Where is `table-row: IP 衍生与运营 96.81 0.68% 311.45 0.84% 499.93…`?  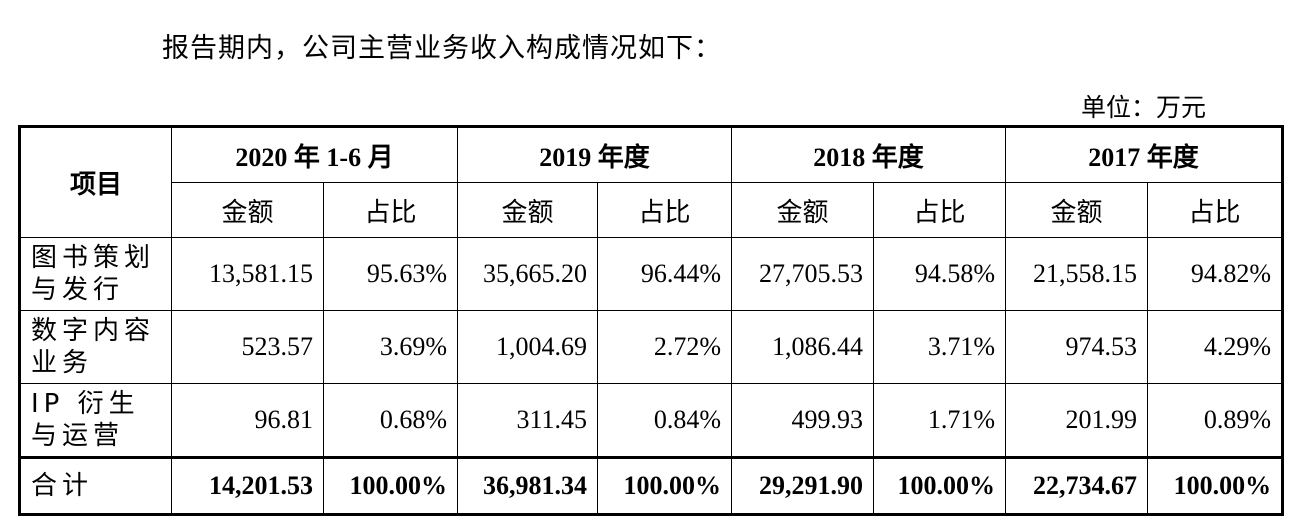 table-row: IP 衍生与运营 96.81 0.68% 311.45 0.84% 499.93… is located at coordinates (651, 420).